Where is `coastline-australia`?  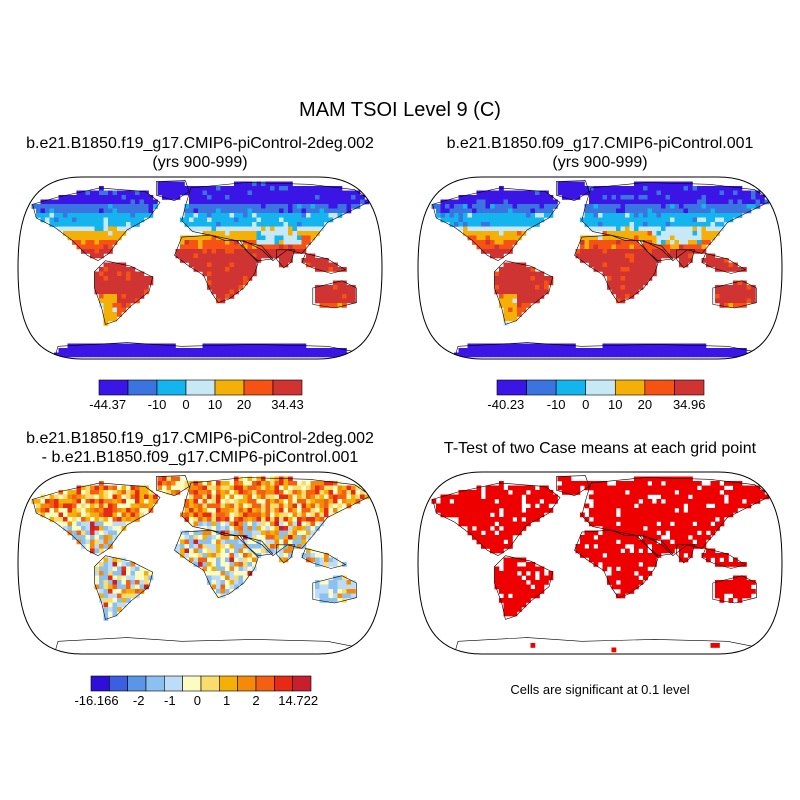
coastline-australia is located at coordinates (334, 294).